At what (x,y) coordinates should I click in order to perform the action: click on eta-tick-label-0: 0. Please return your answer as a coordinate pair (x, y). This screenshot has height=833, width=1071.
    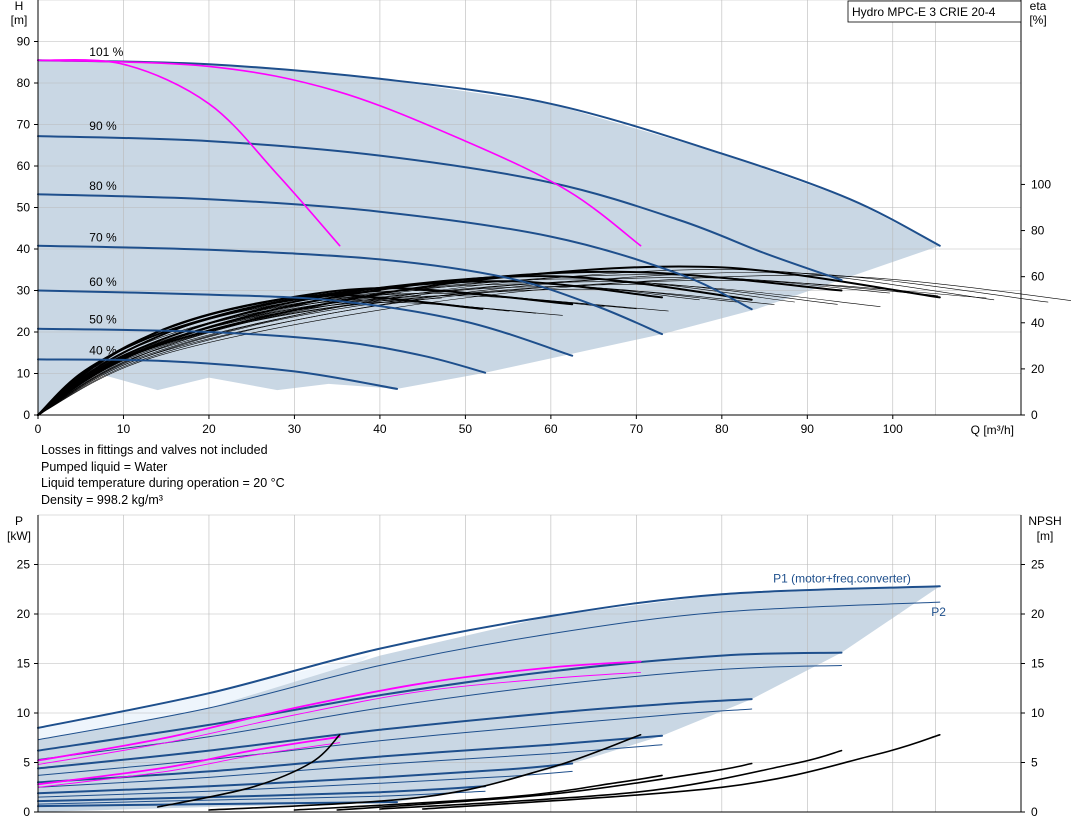
    Looking at the image, I should click on (1034, 415).